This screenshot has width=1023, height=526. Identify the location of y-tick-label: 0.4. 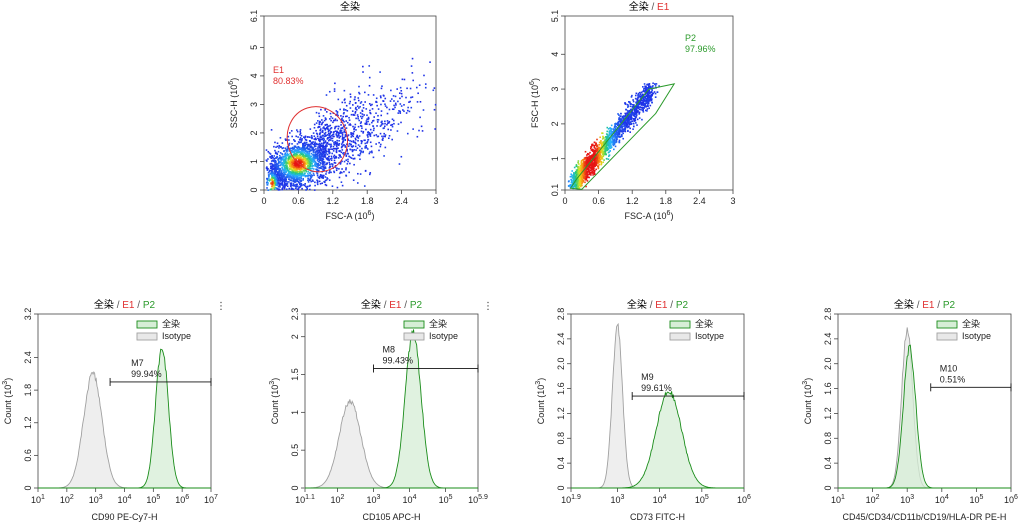
(561, 463).